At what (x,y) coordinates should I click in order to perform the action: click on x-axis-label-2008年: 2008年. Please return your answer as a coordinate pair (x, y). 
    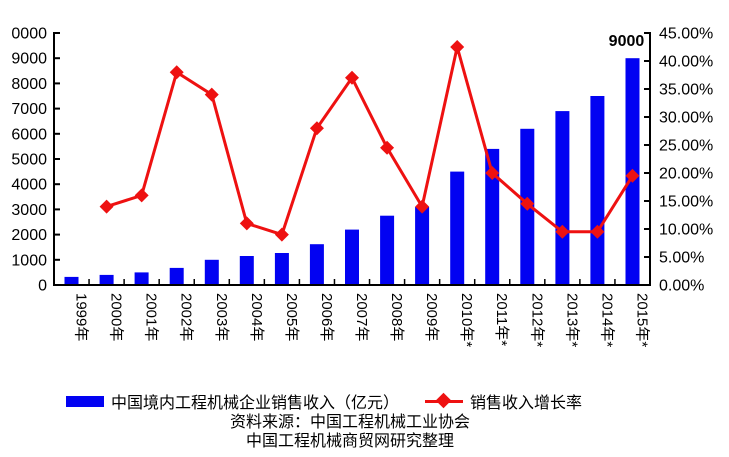
    Looking at the image, I should click on (396, 317).